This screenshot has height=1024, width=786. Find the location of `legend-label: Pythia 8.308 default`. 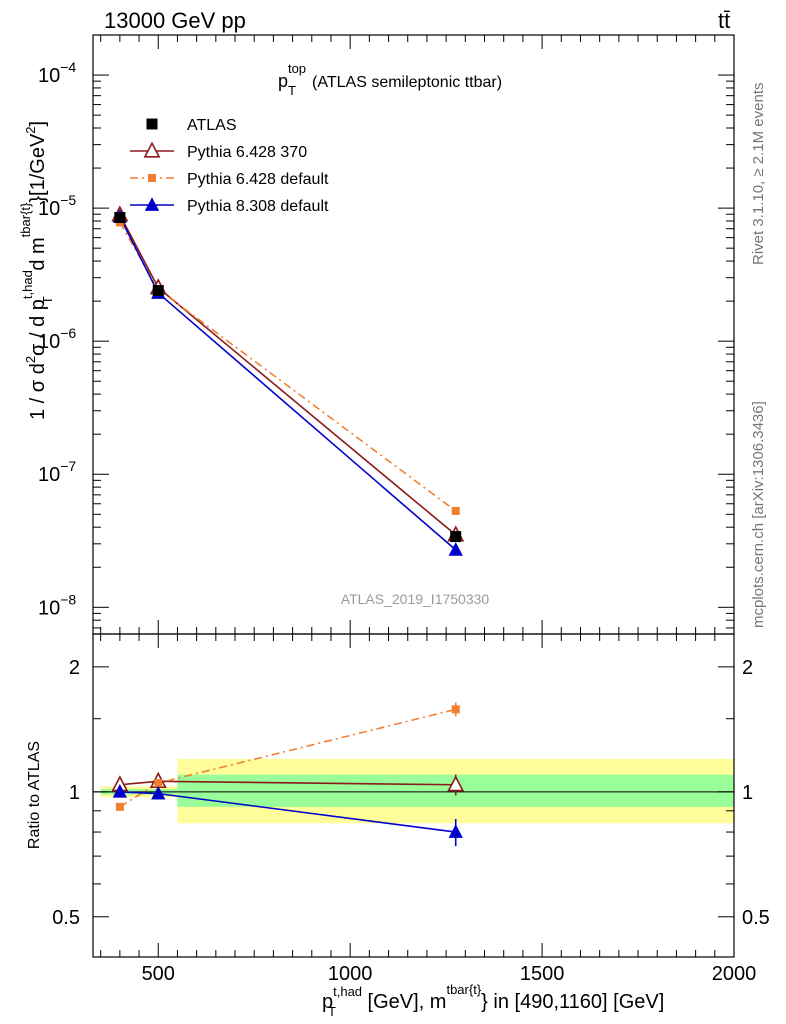

legend-label: Pythia 8.308 default is located at coordinates (258, 206).